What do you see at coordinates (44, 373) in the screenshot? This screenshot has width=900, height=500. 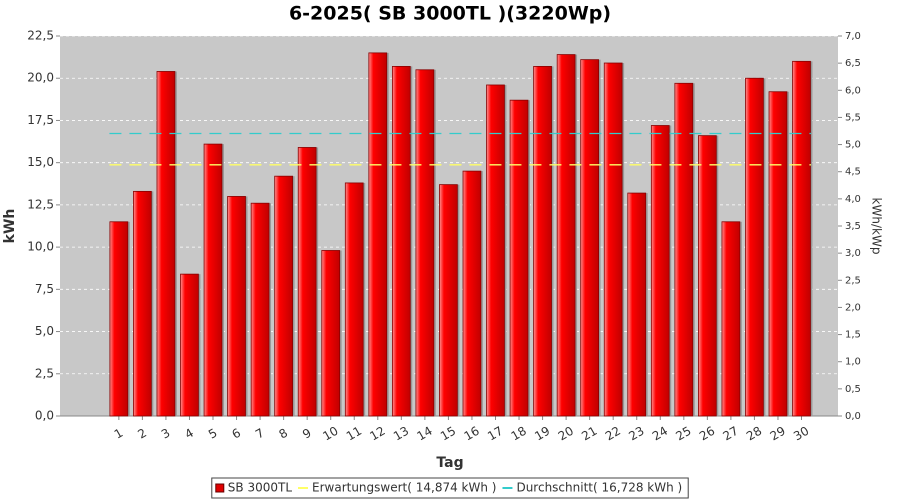 I see `y-tick-label: 2,5` at bounding box center [44, 373].